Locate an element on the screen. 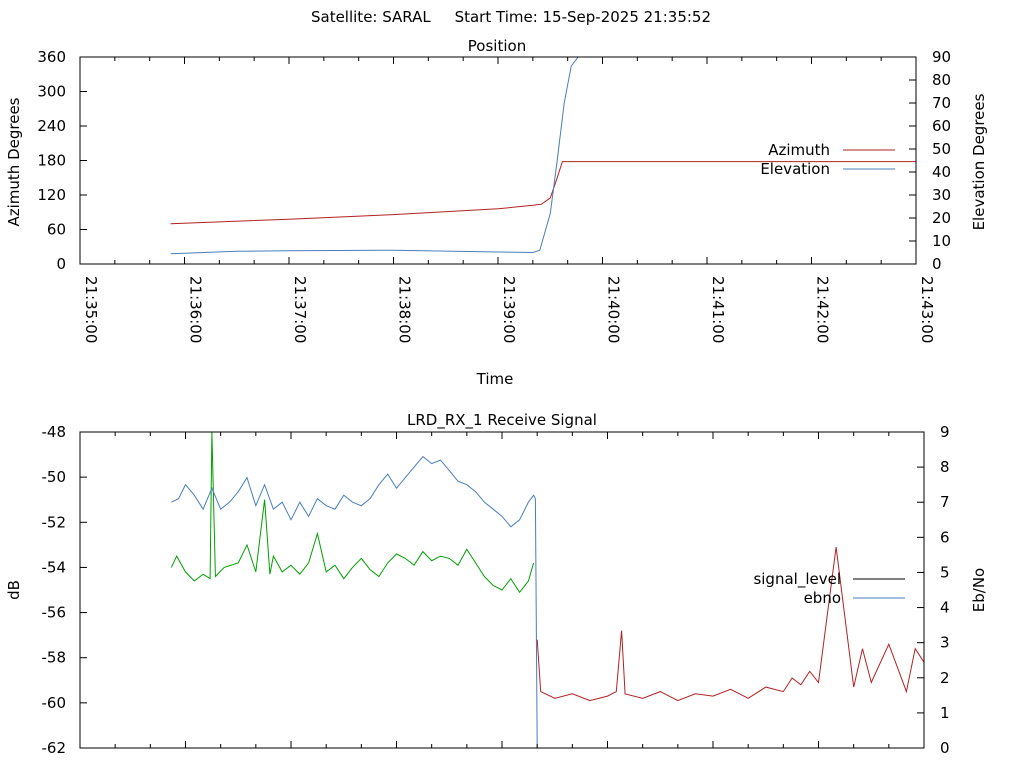  elevation-axis-label: Elevation Degrees is located at coordinates (979, 161).